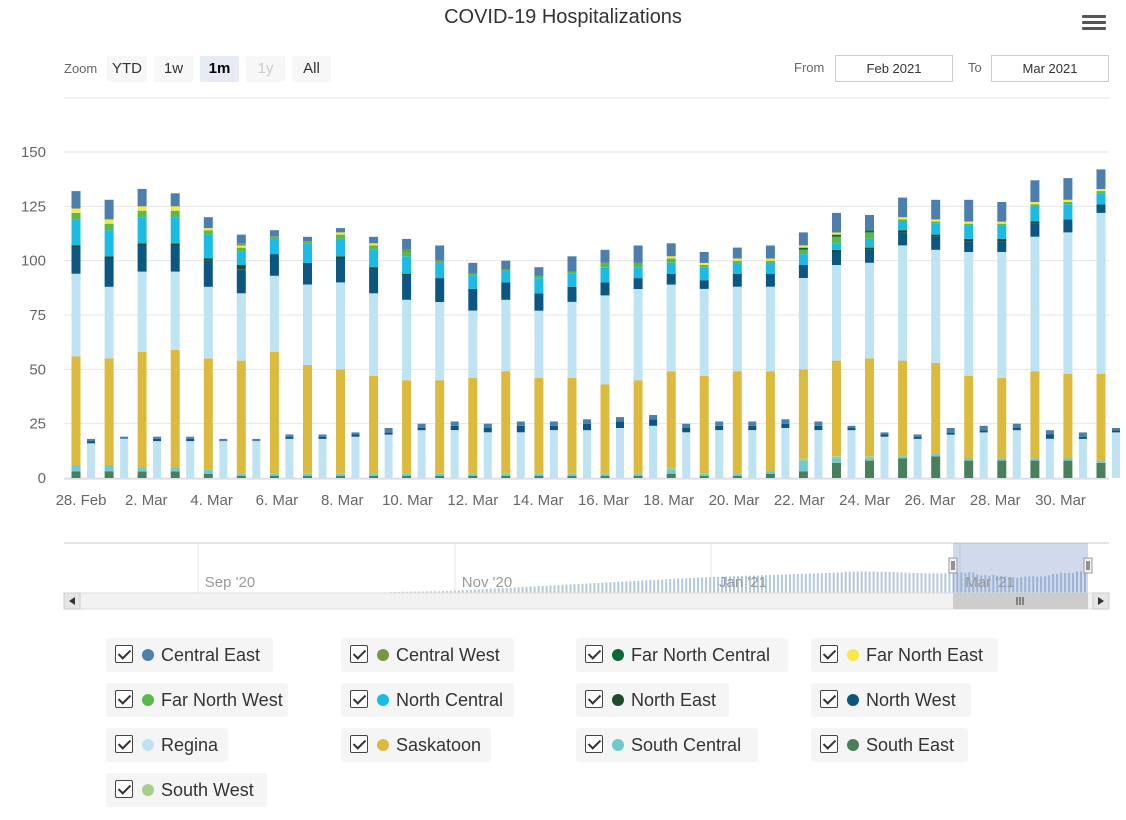 The height and width of the screenshot is (820, 1126). What do you see at coordinates (894, 68) in the screenshot?
I see `from-date-input: Feb 2021` at bounding box center [894, 68].